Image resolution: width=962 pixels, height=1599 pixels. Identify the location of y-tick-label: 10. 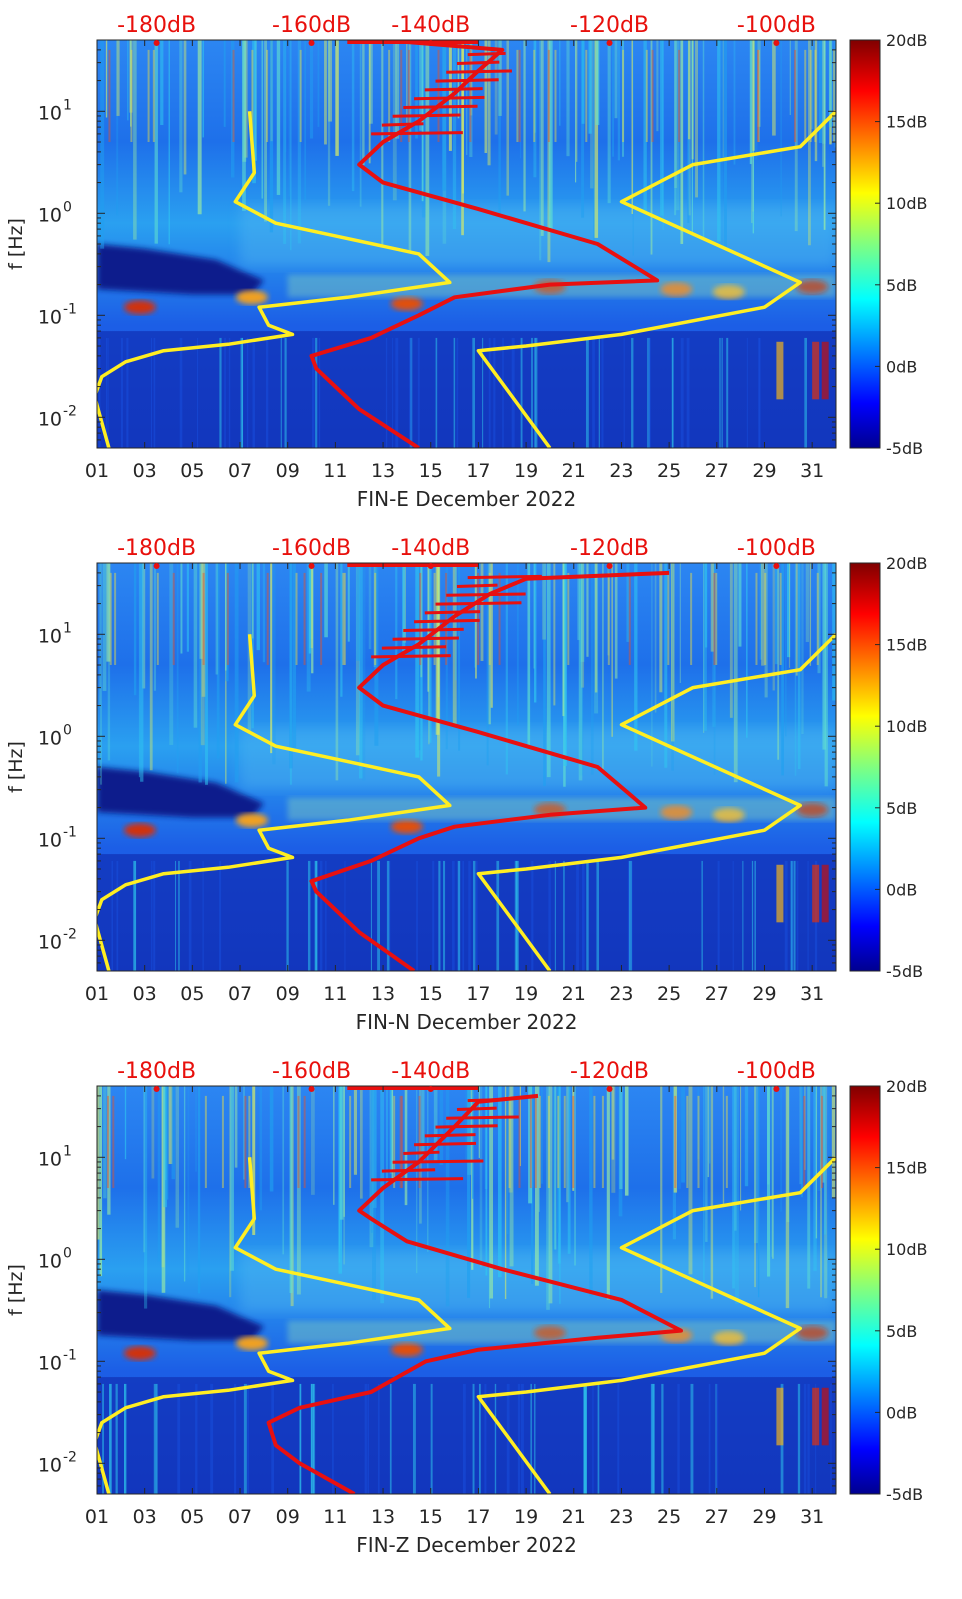
(50, 840).